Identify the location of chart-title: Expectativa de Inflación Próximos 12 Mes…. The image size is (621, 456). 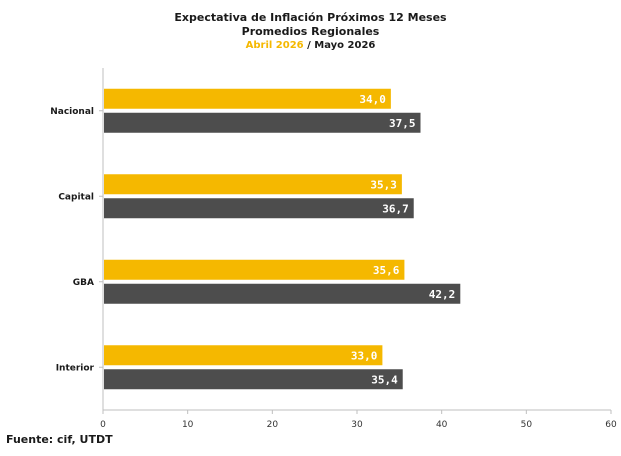
(310, 17).